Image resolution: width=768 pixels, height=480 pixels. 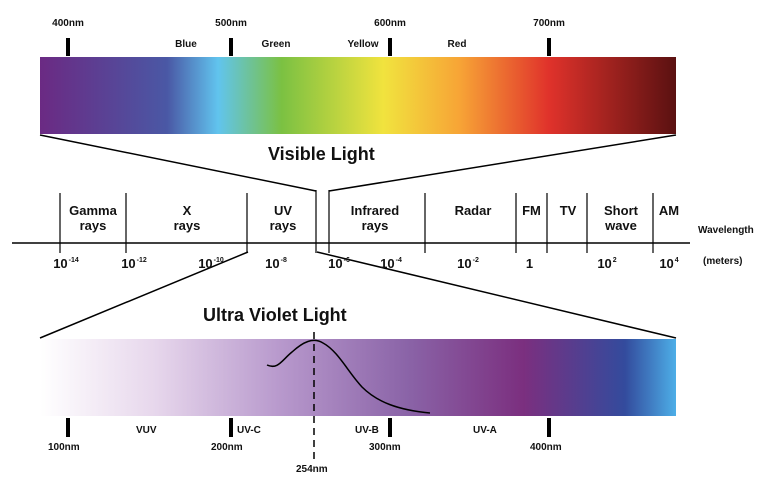 What do you see at coordinates (178, 163) in the screenshot?
I see `visible-left-connector` at bounding box center [178, 163].